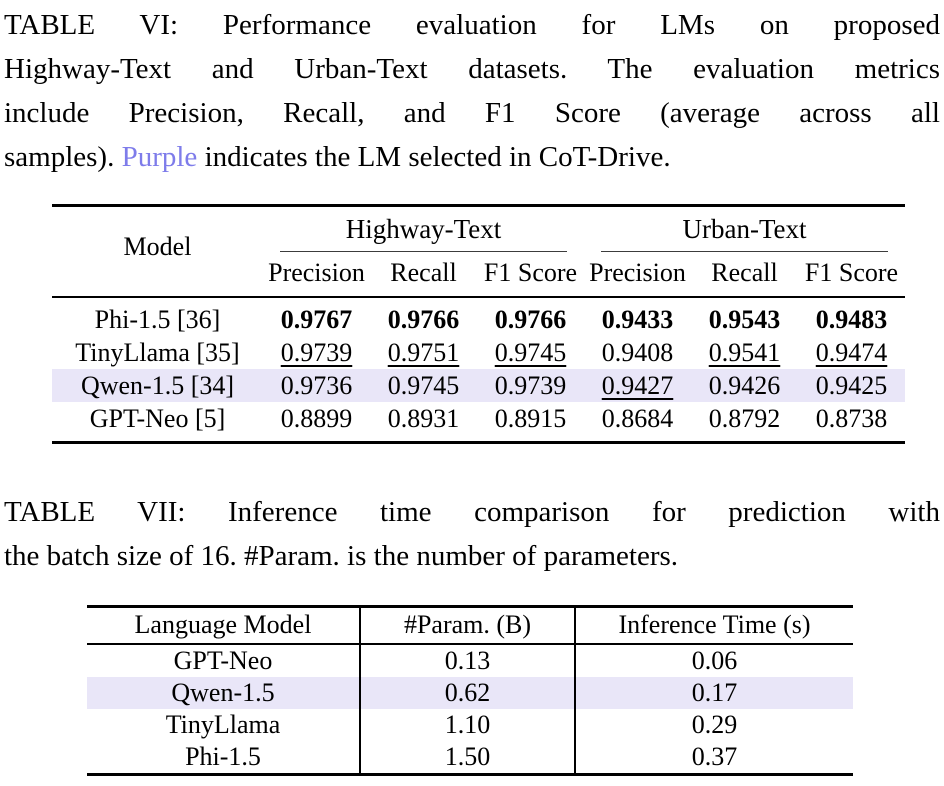 The image size is (944, 786). What do you see at coordinates (713, 758) in the screenshot?
I see `time-cell: 0.37` at bounding box center [713, 758].